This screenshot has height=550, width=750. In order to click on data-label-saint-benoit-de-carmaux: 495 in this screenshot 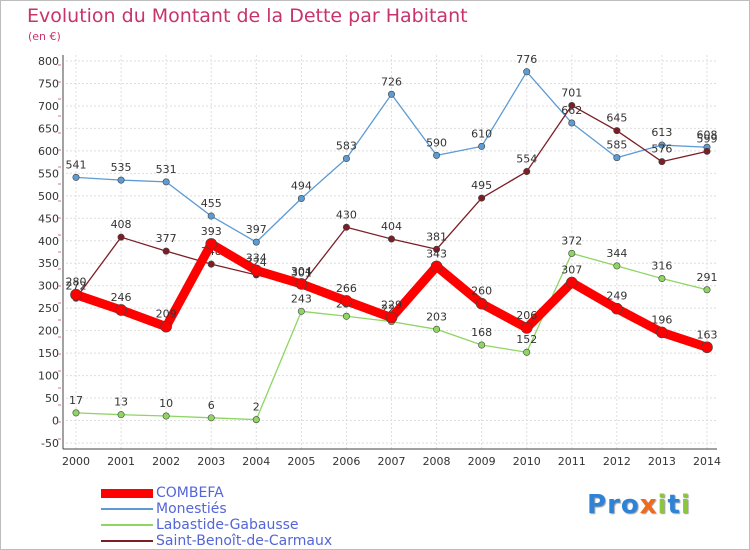, I will do `click(481, 185)`.